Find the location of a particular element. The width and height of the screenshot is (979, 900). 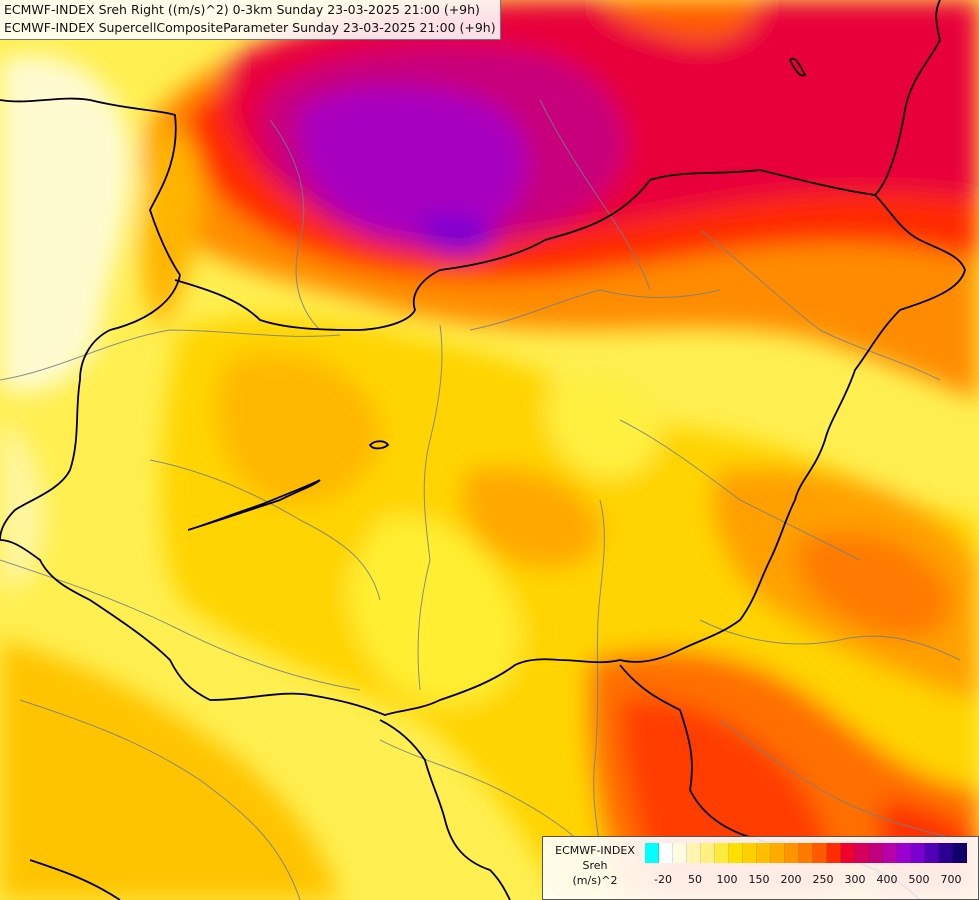

legend-tick-labels: -20 50 100 150 200 250 300 400 500 700 is located at coordinates (807, 881).